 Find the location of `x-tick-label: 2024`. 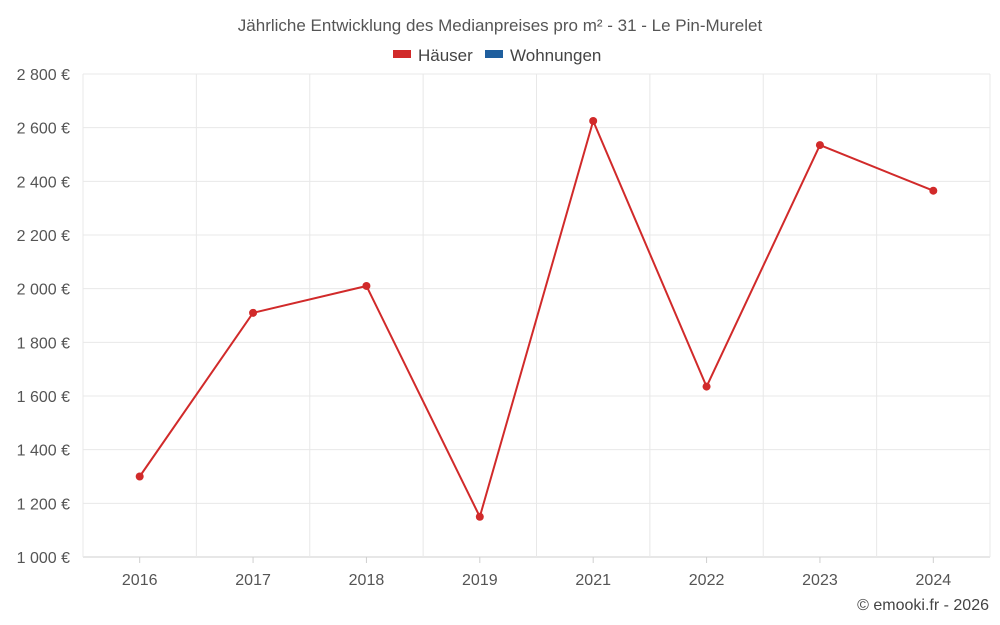

x-tick-label: 2024 is located at coordinates (934, 580).